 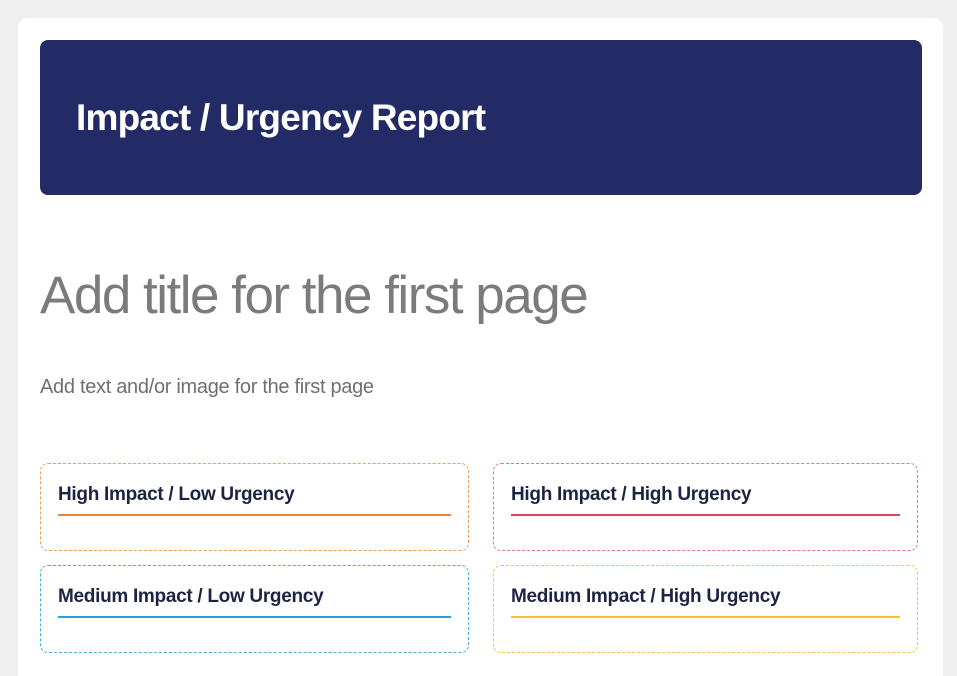 What do you see at coordinates (254, 507) in the screenshot?
I see `quadrant-high-impact-low-urgency: High Impact / Low Urgency` at bounding box center [254, 507].